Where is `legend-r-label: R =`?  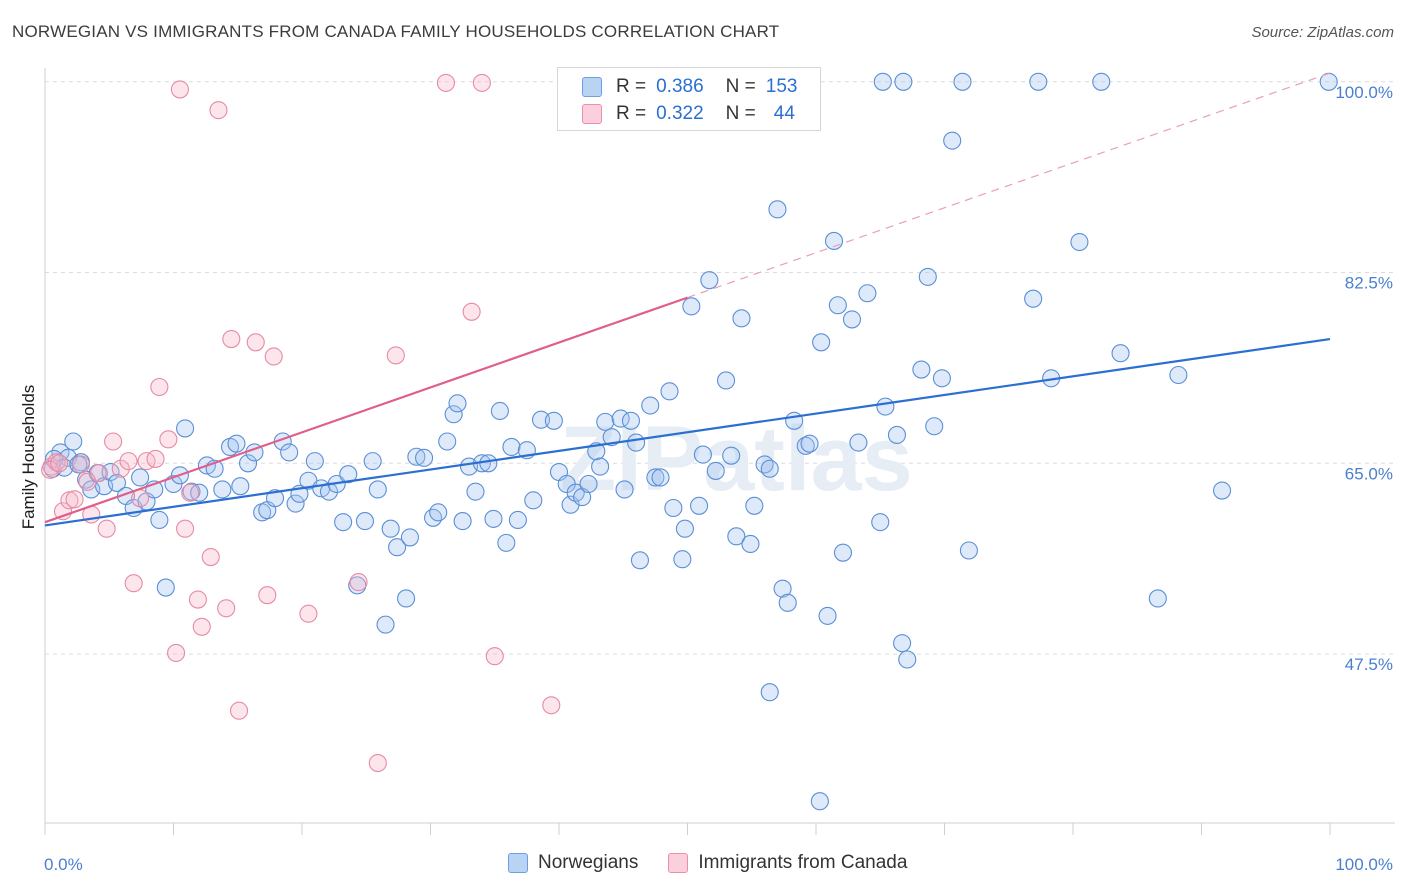
legend-r-label: R = is located at coordinates (631, 86).